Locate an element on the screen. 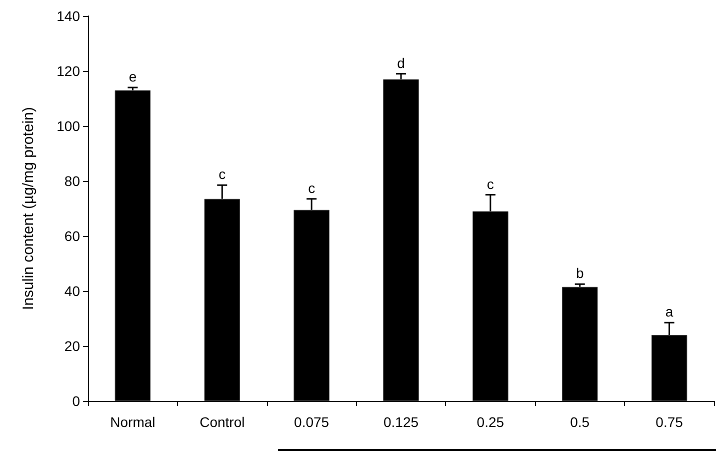  y-tick-label: 120 is located at coordinates (68, 71).